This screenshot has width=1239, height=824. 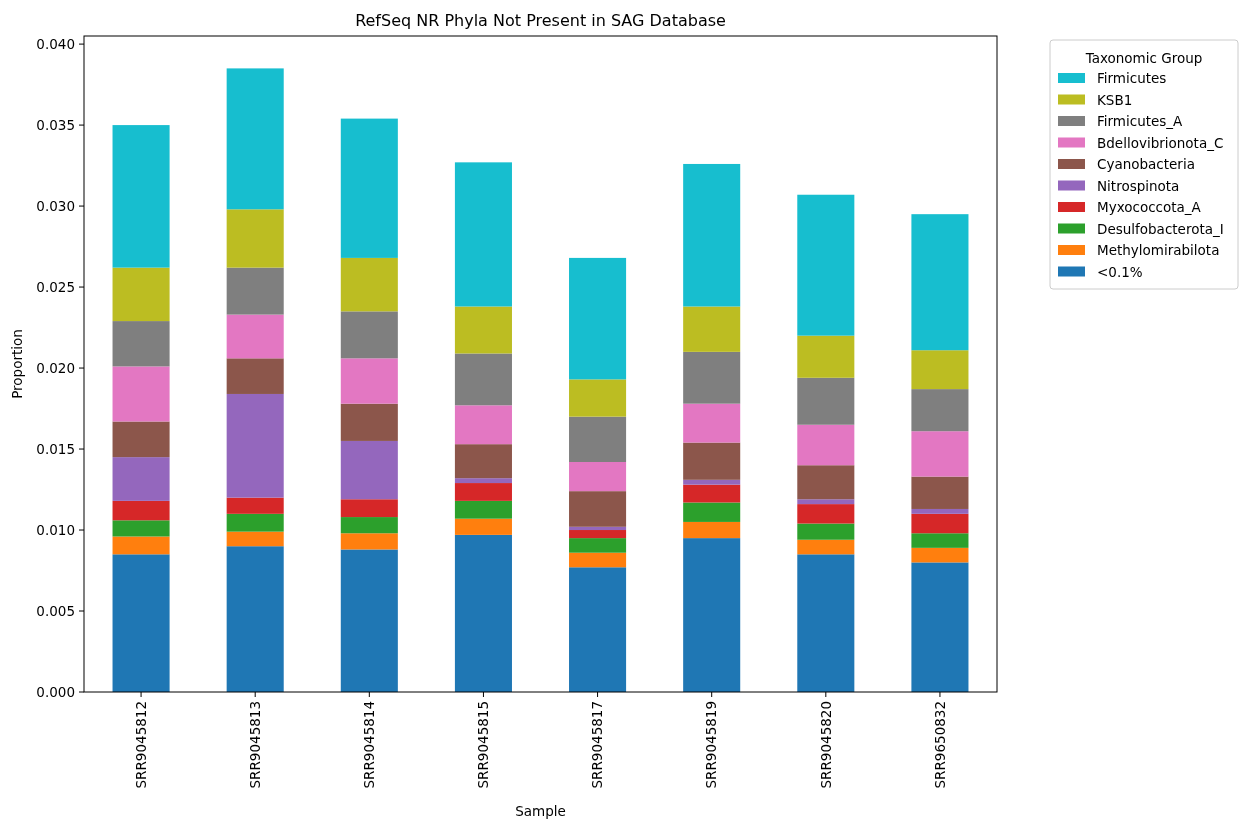 What do you see at coordinates (1140, 121) in the screenshot?
I see `legend-label: Firmicutes_A` at bounding box center [1140, 121].